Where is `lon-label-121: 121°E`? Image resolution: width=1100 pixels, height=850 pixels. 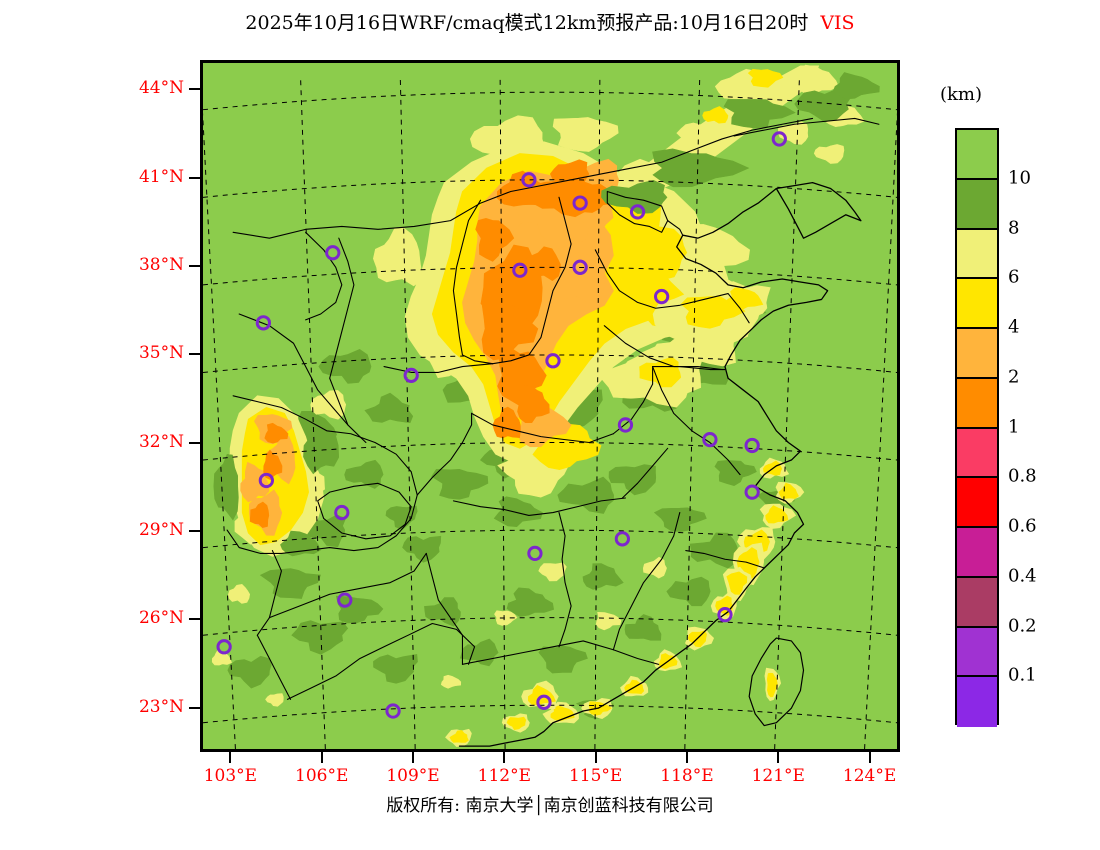 lon-label-121: 121°E is located at coordinates (778, 776).